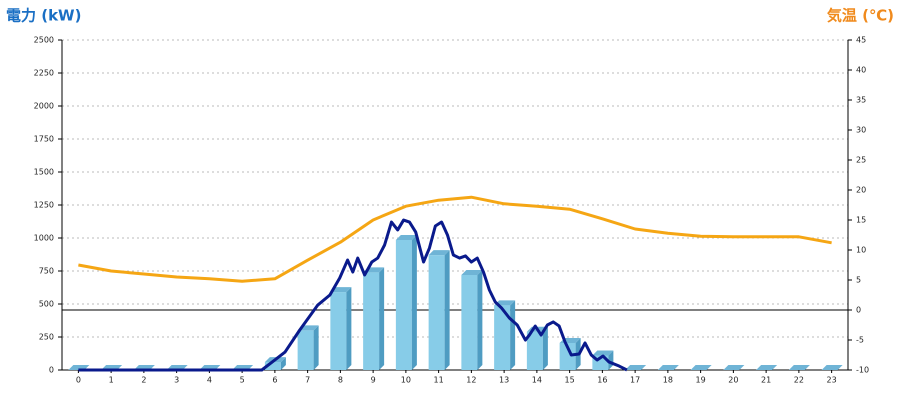  I want to click on y2-tick-label: 35, so click(861, 100).